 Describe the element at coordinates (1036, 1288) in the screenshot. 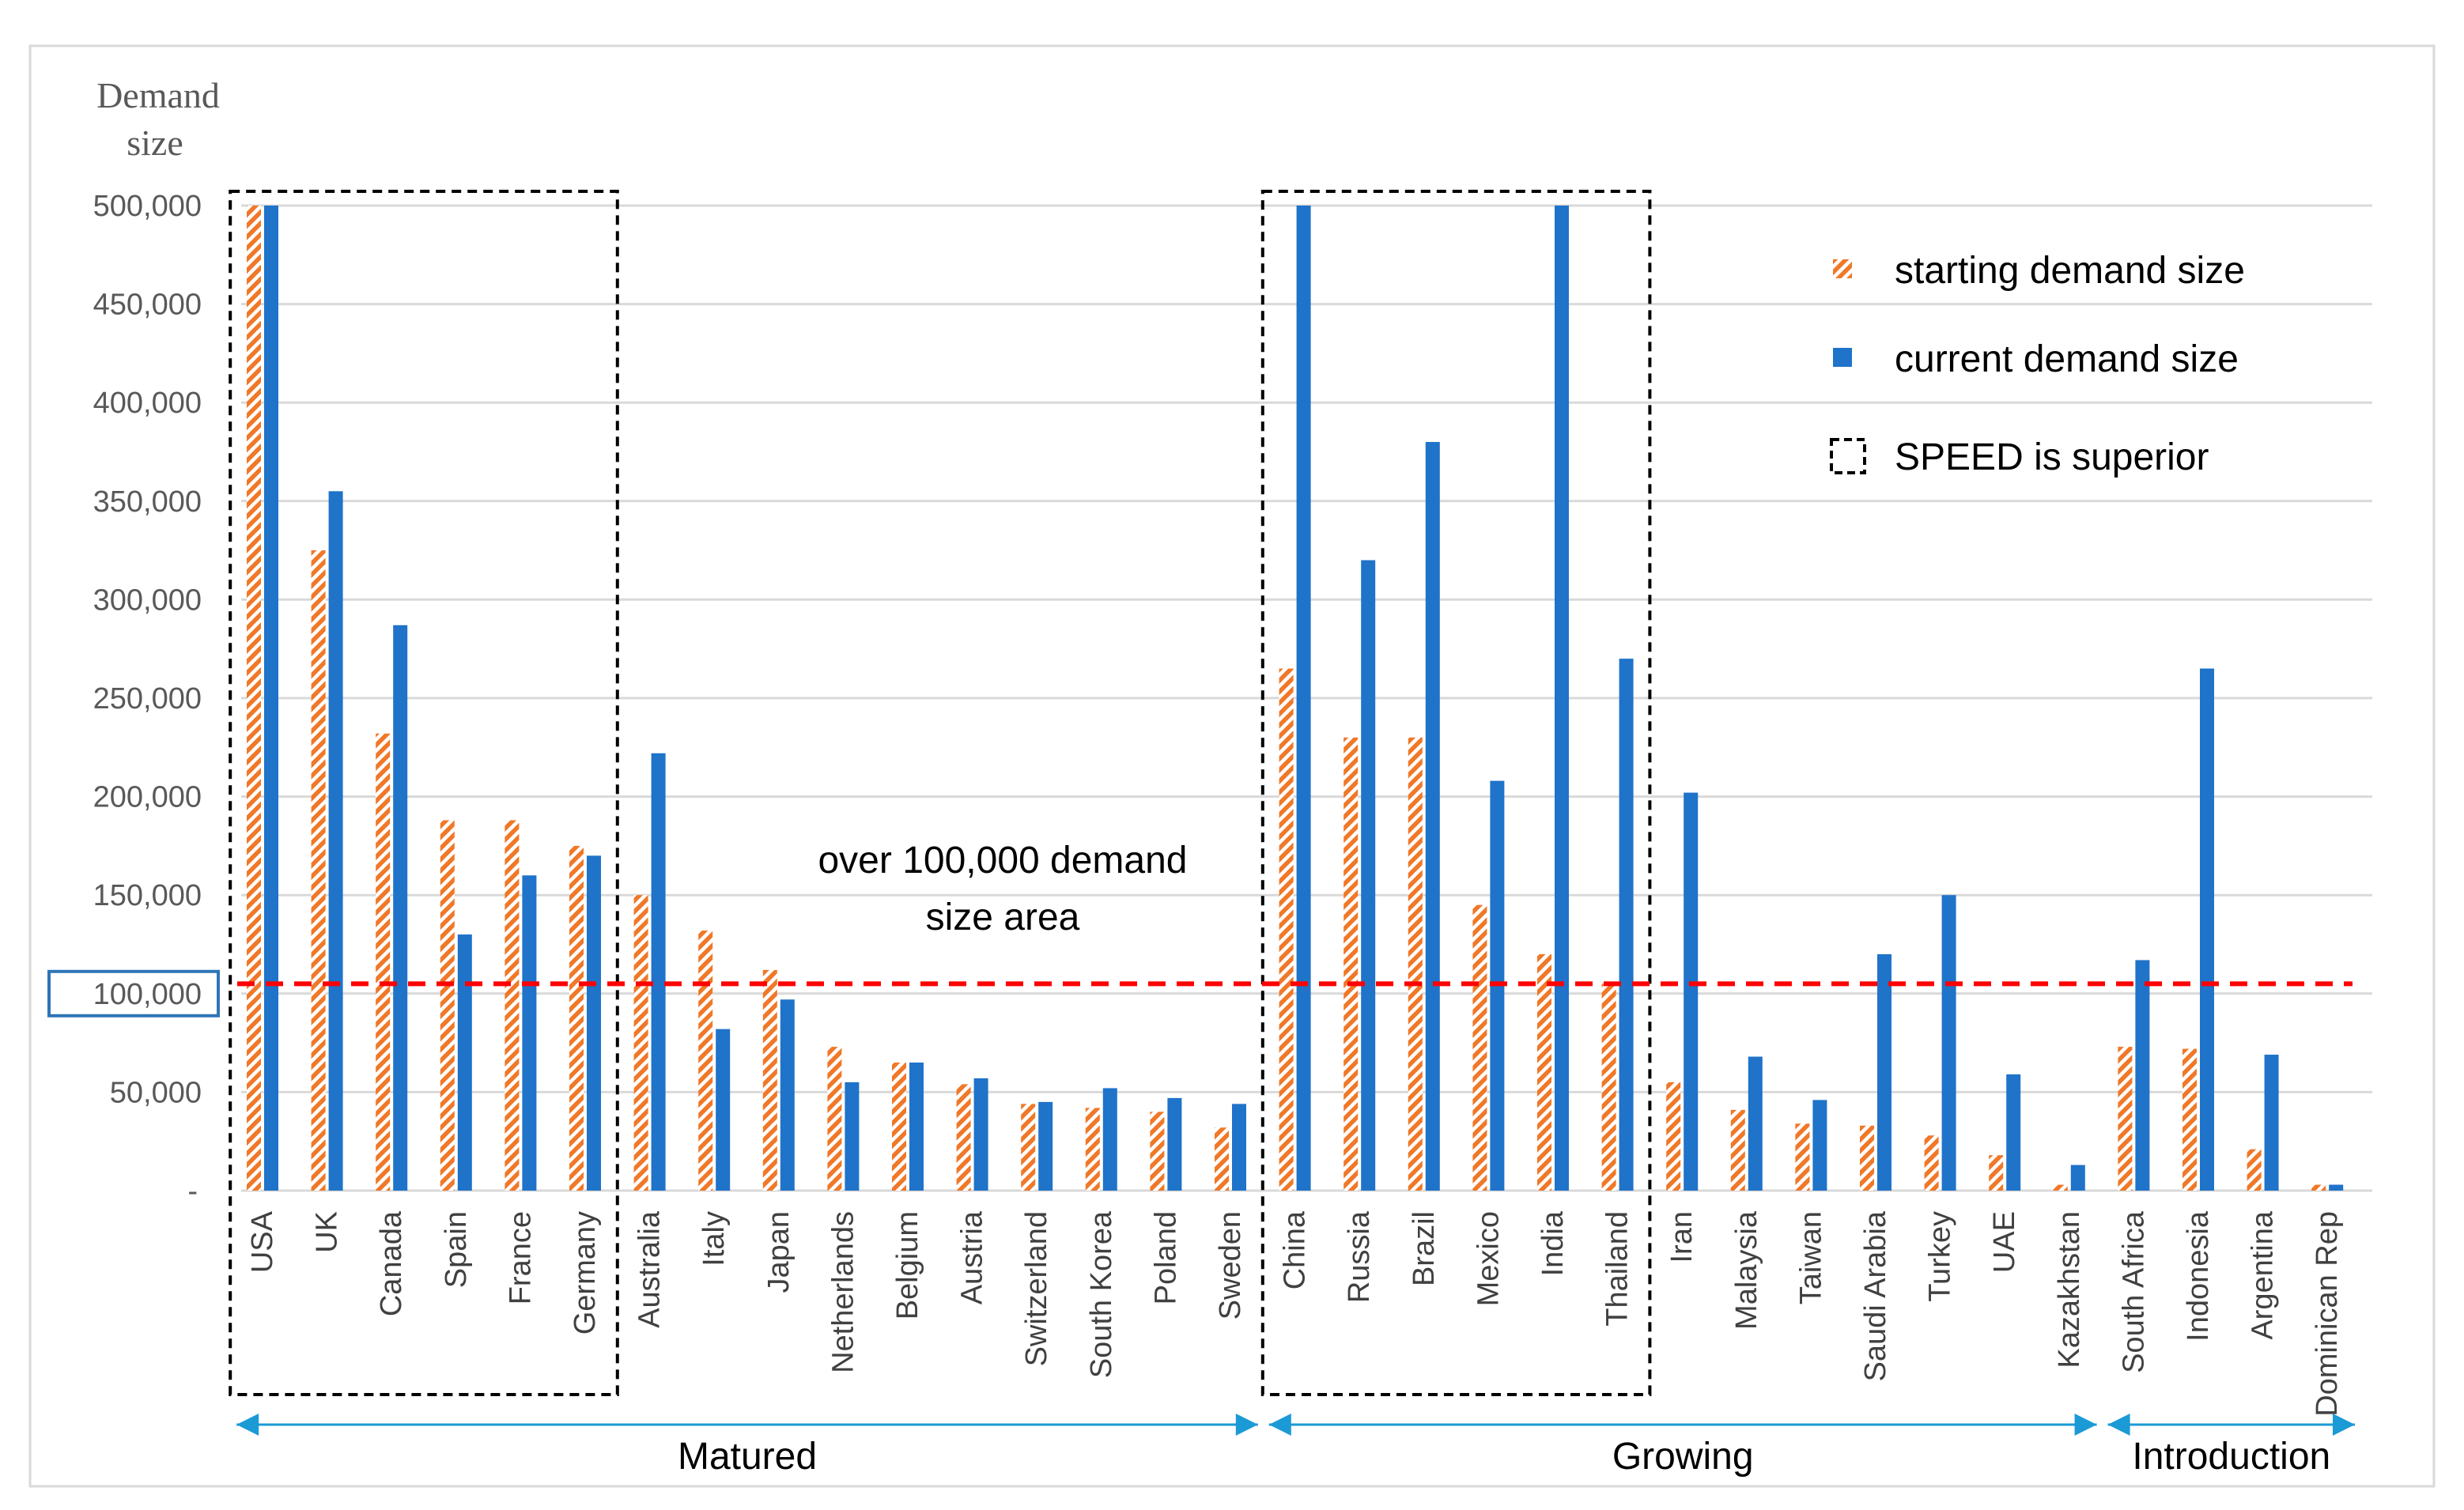

I see `category-label: Switzerland` at that location.